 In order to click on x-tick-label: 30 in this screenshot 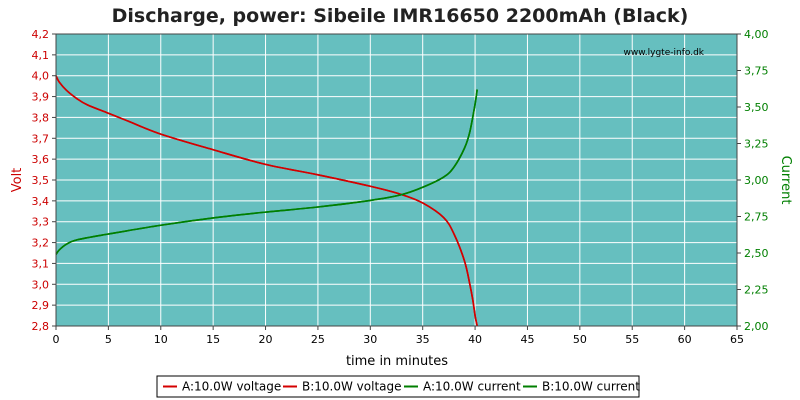, I will do `click(370, 339)`.